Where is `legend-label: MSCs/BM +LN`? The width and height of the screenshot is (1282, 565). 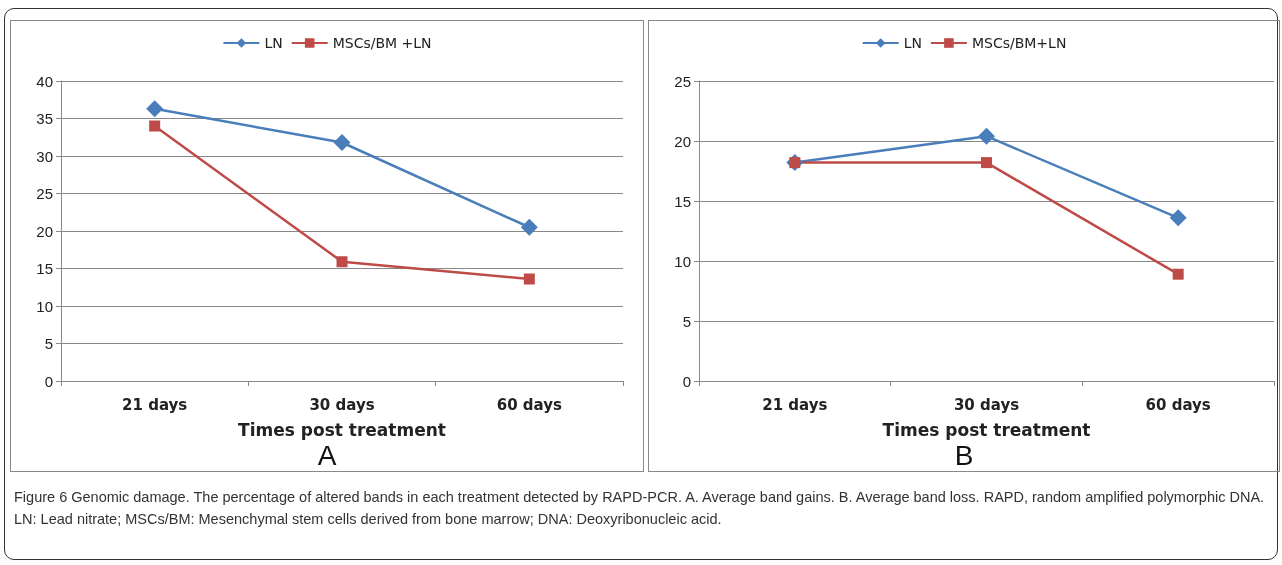 legend-label: MSCs/BM +LN is located at coordinates (382, 43).